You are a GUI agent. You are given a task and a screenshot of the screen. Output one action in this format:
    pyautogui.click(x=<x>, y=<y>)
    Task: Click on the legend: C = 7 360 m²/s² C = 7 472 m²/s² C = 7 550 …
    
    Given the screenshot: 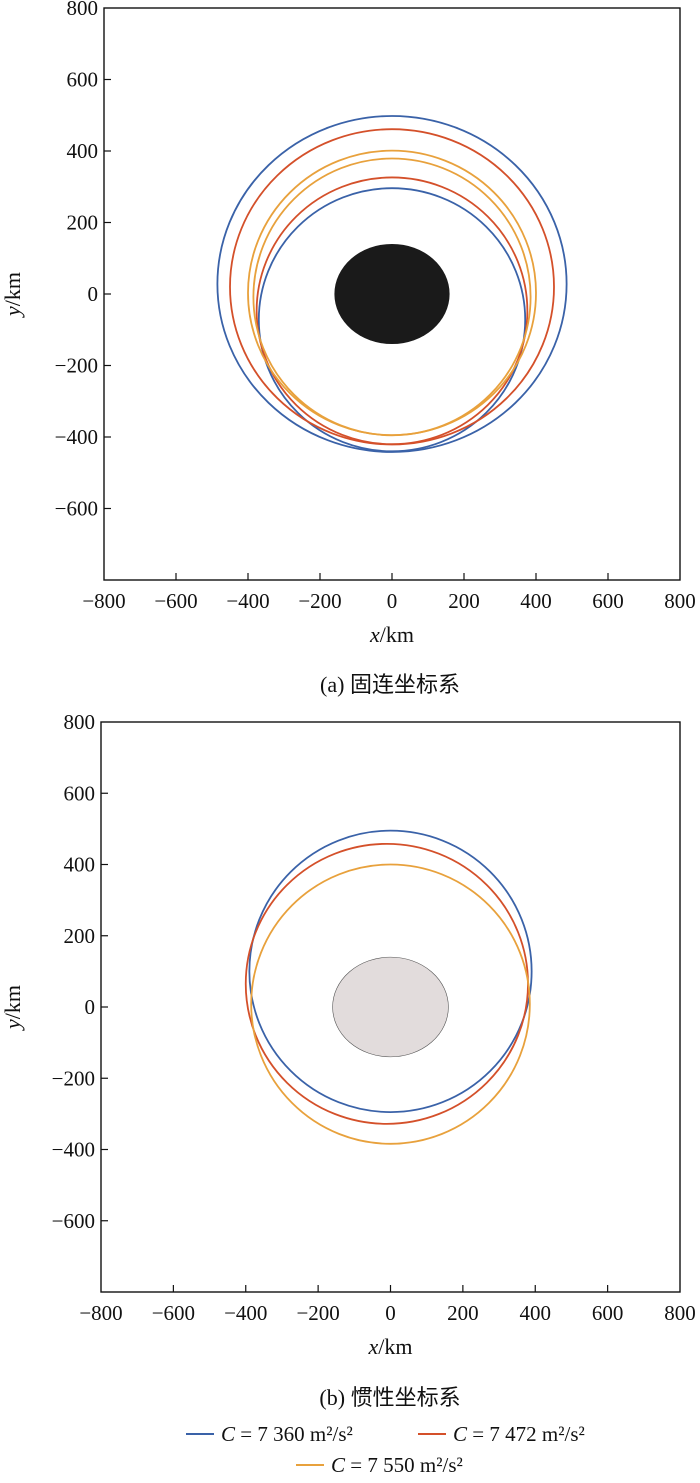 What is the action you would take?
    pyautogui.click(x=385, y=1449)
    